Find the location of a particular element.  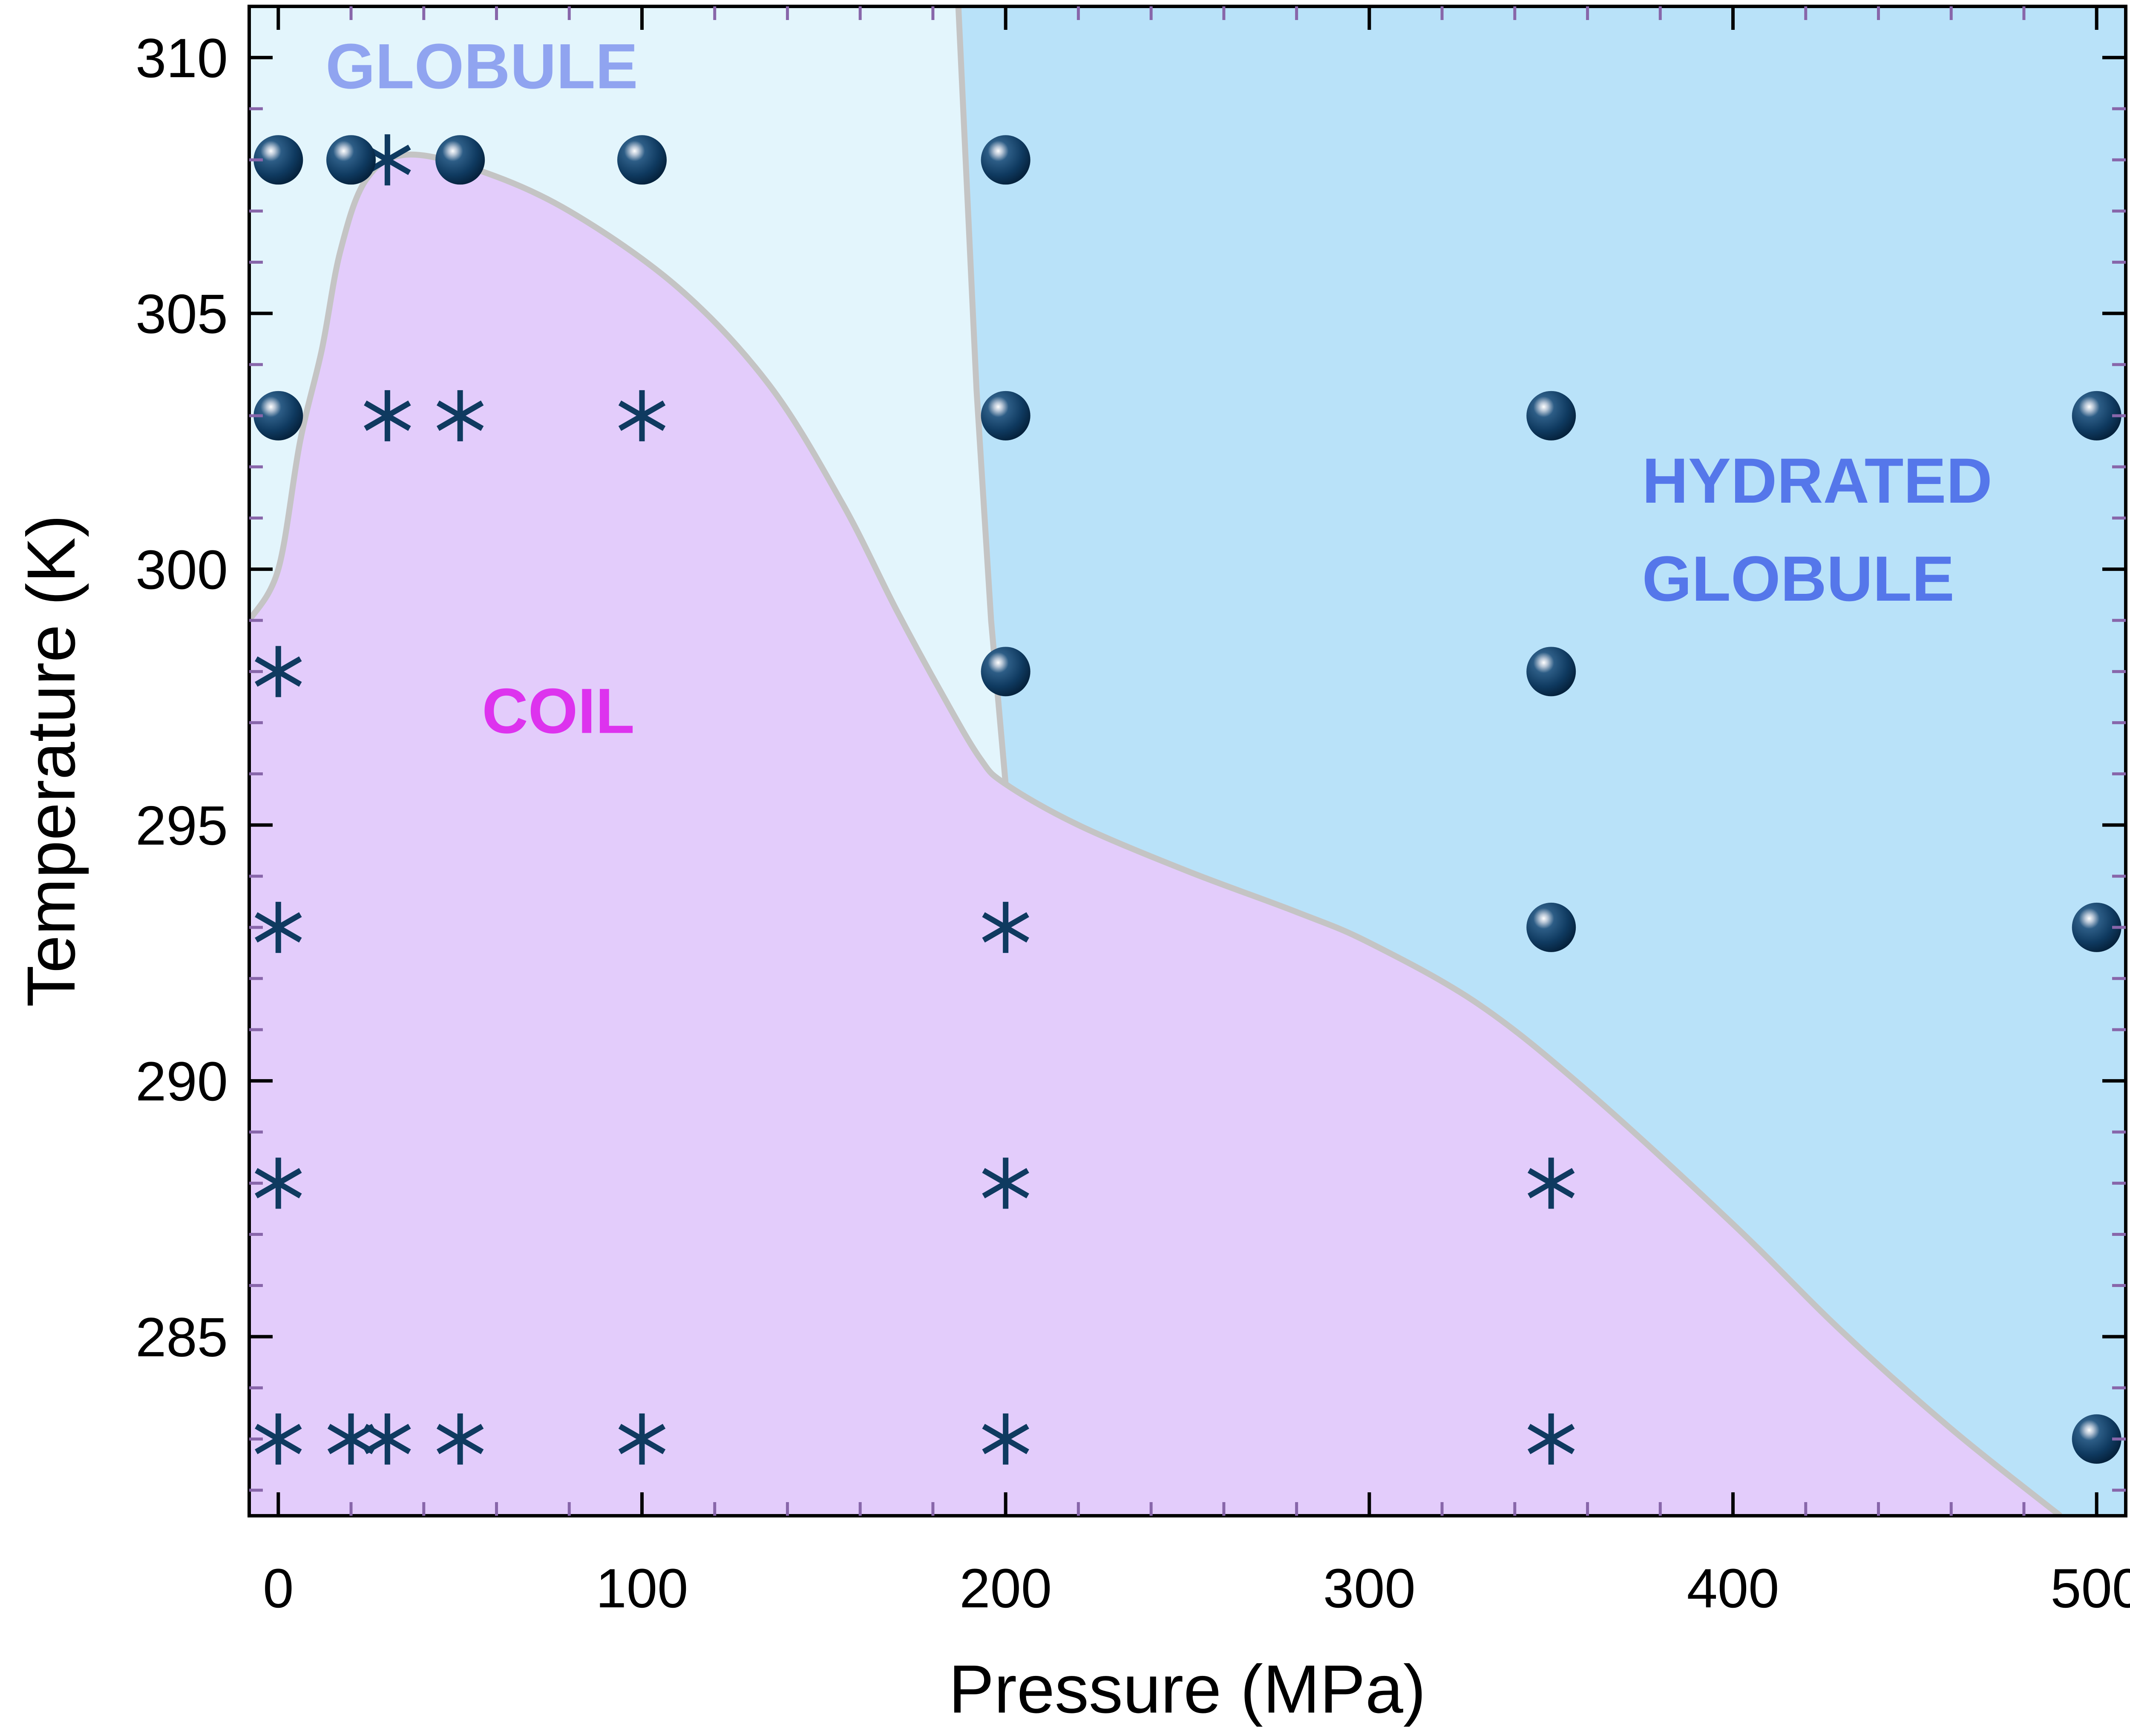

y-tick-label: 285 is located at coordinates (181, 1337).